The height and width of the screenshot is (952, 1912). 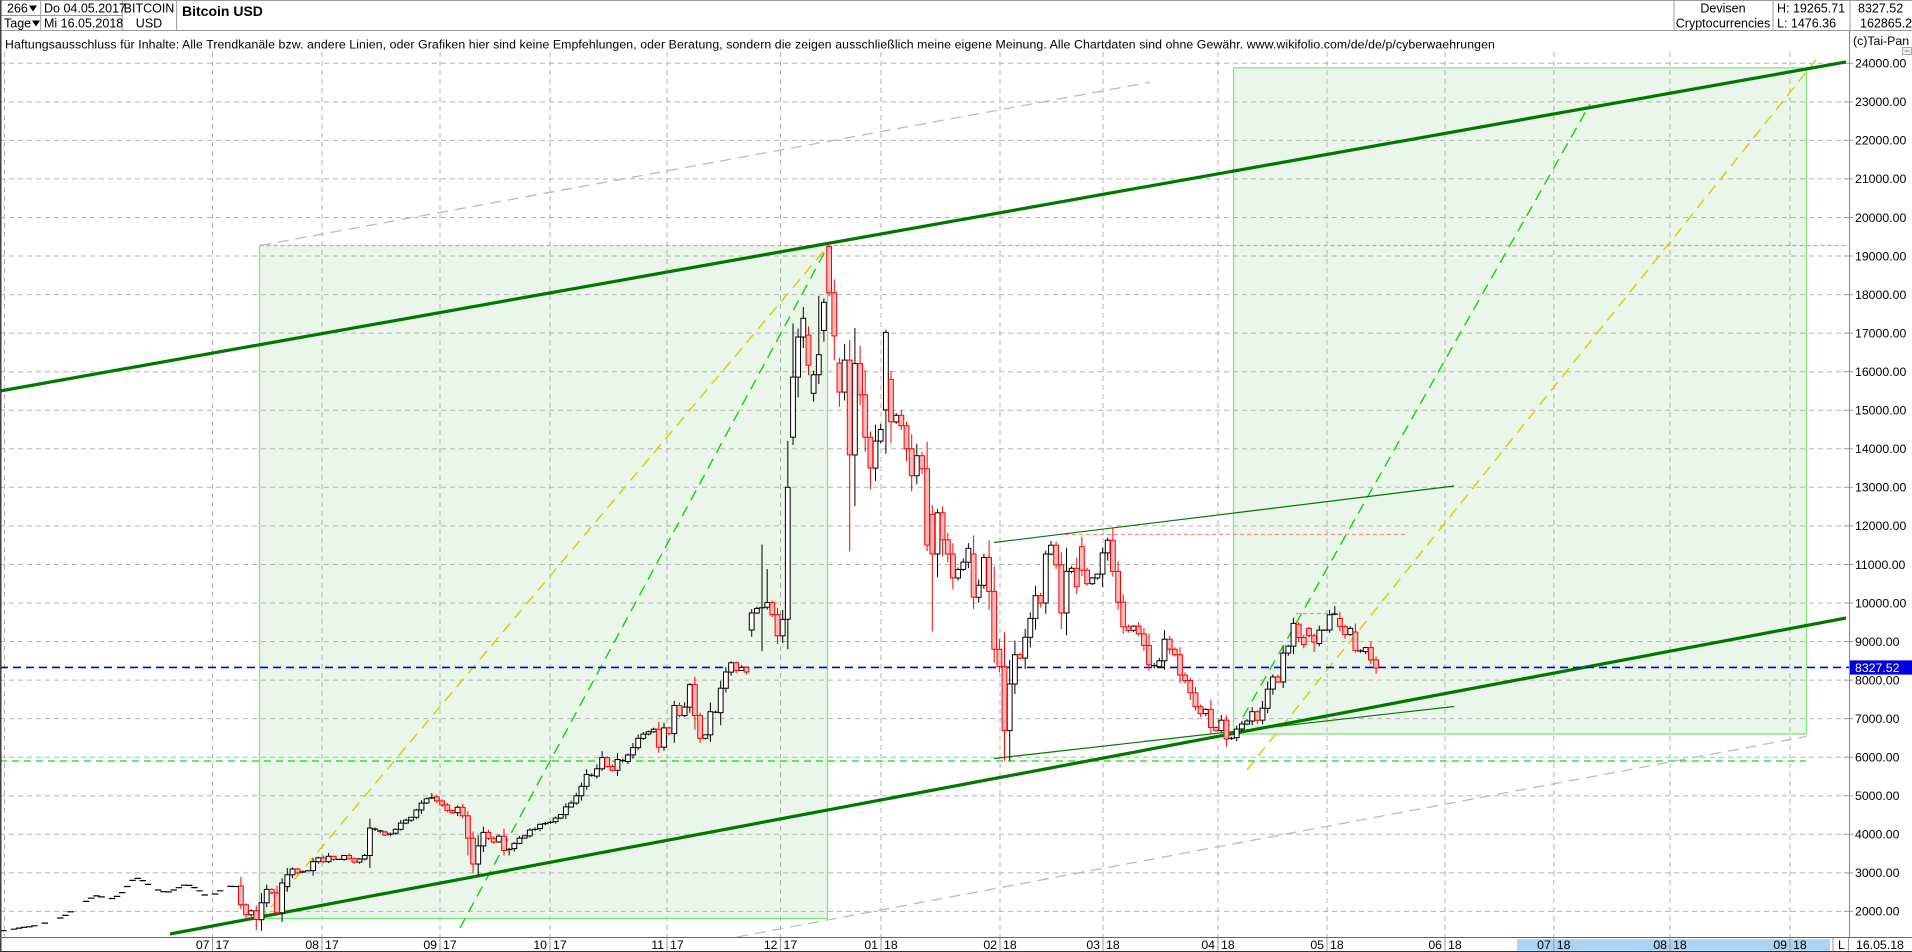 I want to click on svg-text: 18000.00, so click(x=1880, y=295).